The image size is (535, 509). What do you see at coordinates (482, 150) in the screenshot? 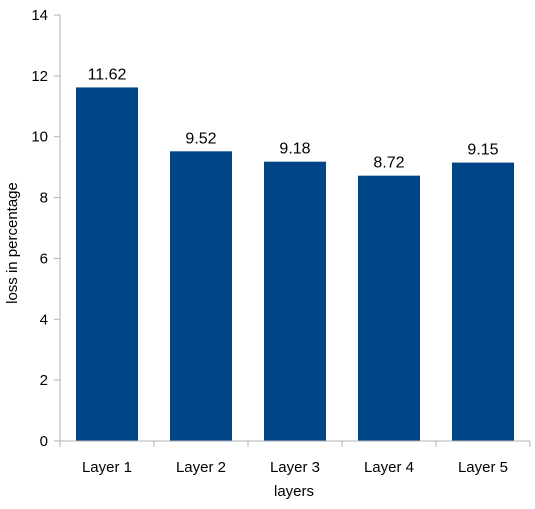
I see `data-label: 9.15` at bounding box center [482, 150].